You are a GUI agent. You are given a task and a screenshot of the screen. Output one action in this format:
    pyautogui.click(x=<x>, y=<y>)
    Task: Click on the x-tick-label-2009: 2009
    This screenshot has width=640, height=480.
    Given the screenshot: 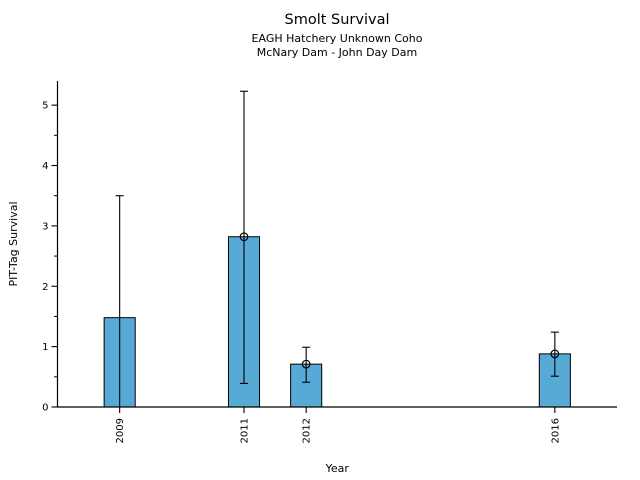 What is the action you would take?
    pyautogui.click(x=120, y=430)
    